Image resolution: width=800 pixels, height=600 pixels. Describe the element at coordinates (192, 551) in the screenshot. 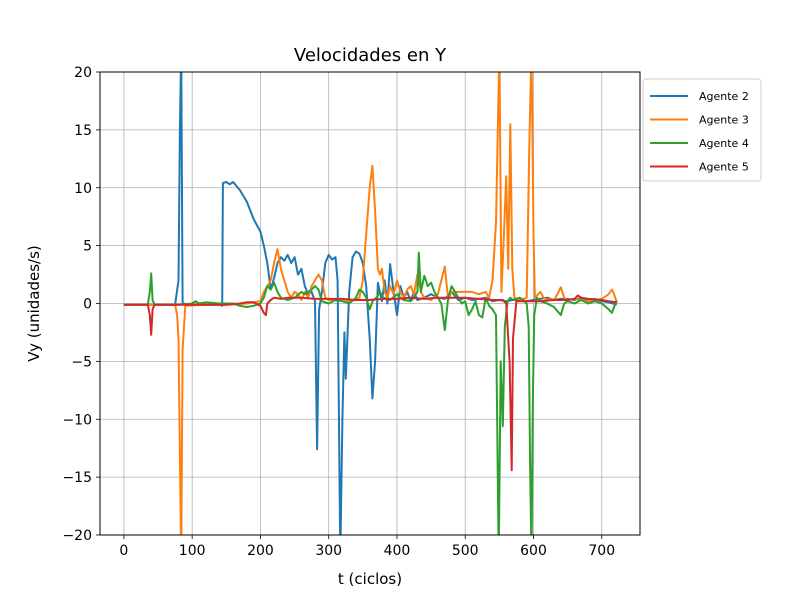

I see `x-tick-label: 100` at that location.